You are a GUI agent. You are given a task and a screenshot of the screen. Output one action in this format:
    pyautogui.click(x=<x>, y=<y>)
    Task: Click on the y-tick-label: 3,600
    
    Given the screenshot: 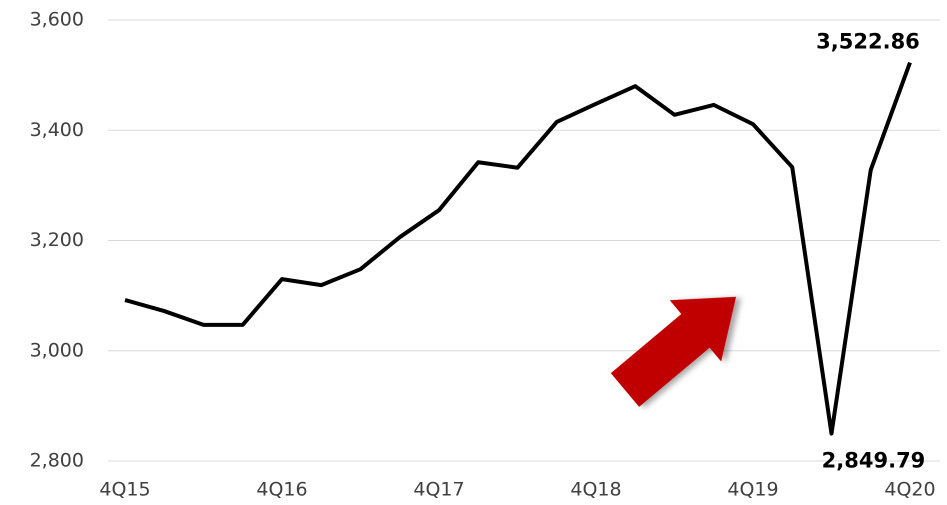 What is the action you would take?
    pyautogui.click(x=57, y=20)
    